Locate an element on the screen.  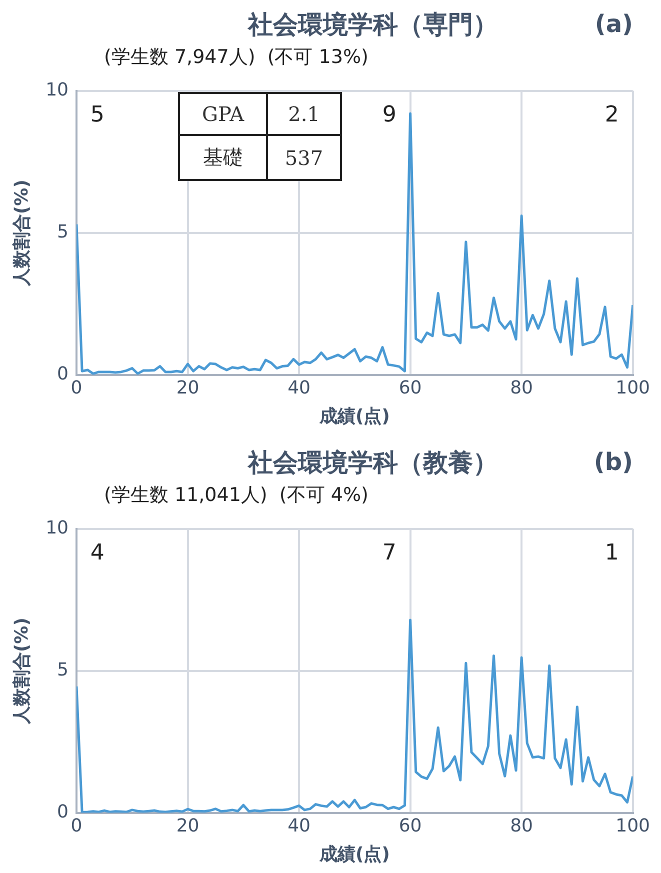
annotation: 1 is located at coordinates (611, 553).